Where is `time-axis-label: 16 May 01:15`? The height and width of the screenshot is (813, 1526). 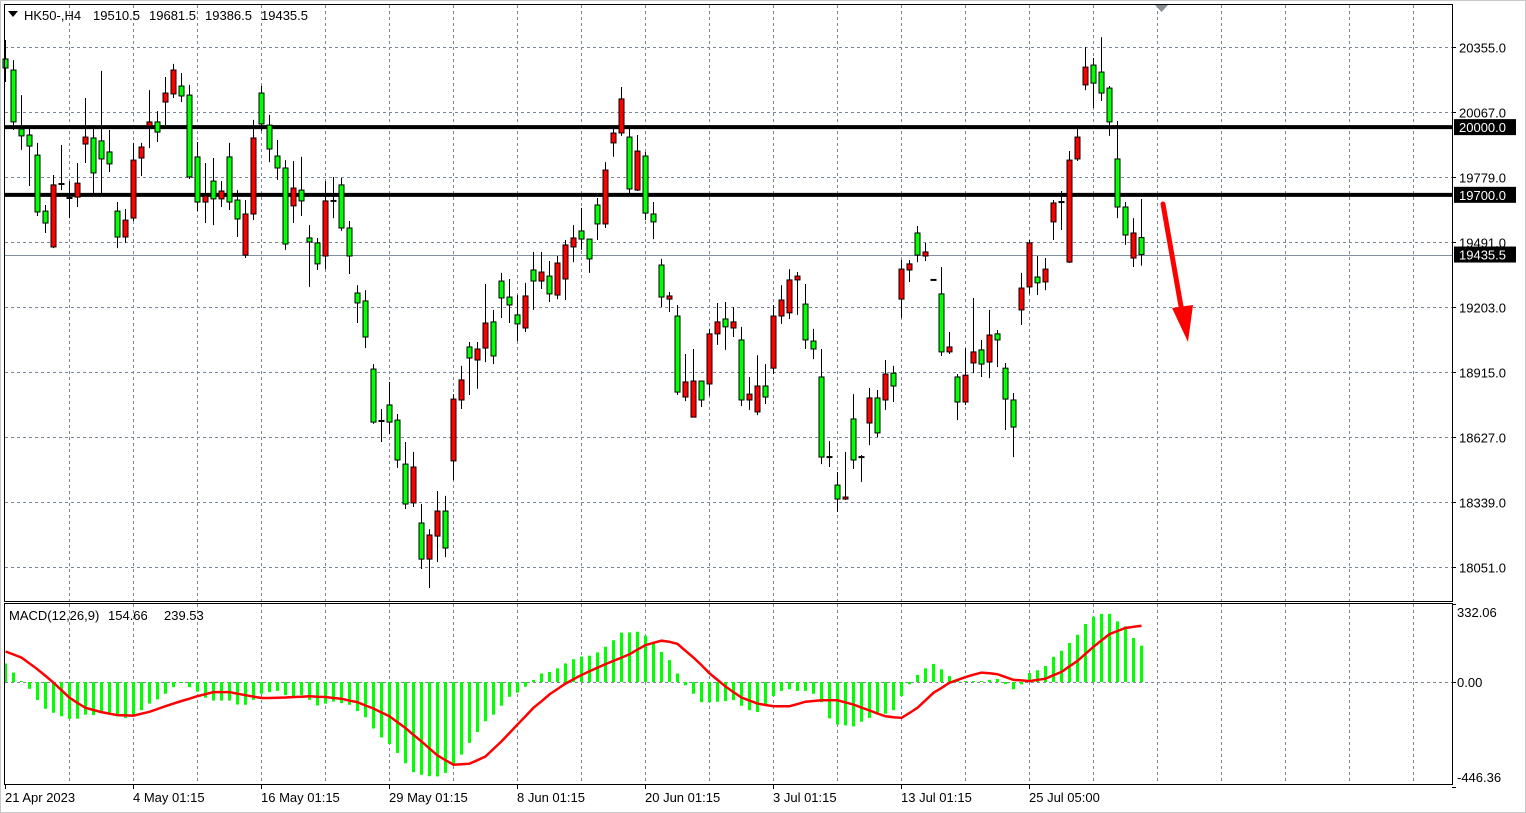 time-axis-label: 16 May 01:15 is located at coordinates (300, 797).